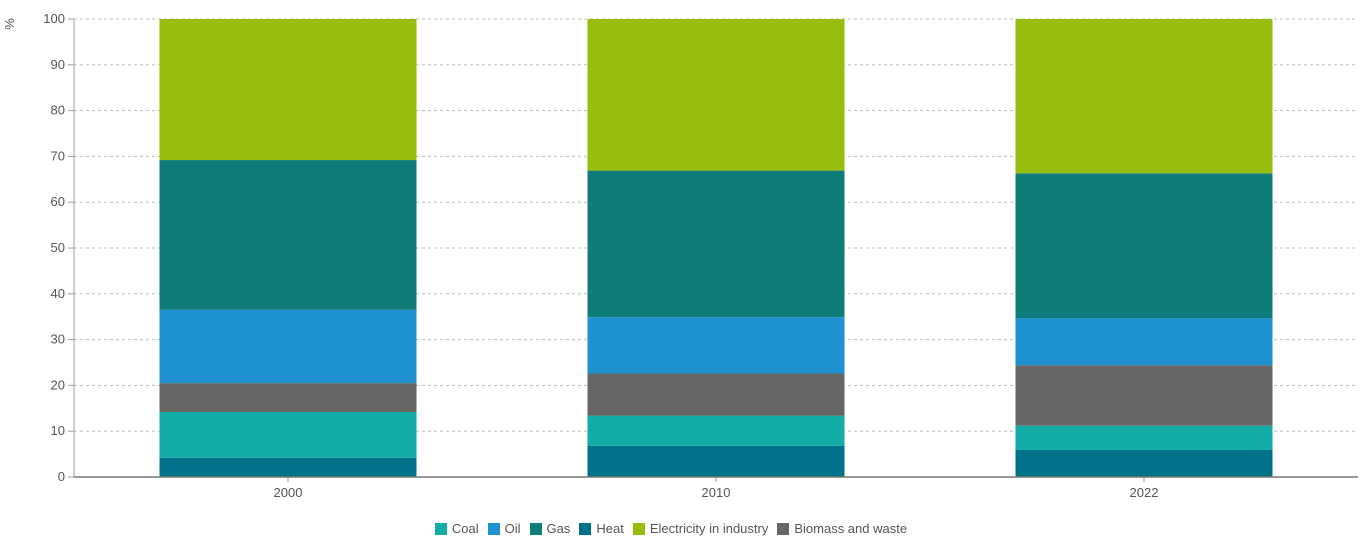 The width and height of the screenshot is (1368, 542). What do you see at coordinates (512, 528) in the screenshot?
I see `legend-label: Oil` at bounding box center [512, 528].